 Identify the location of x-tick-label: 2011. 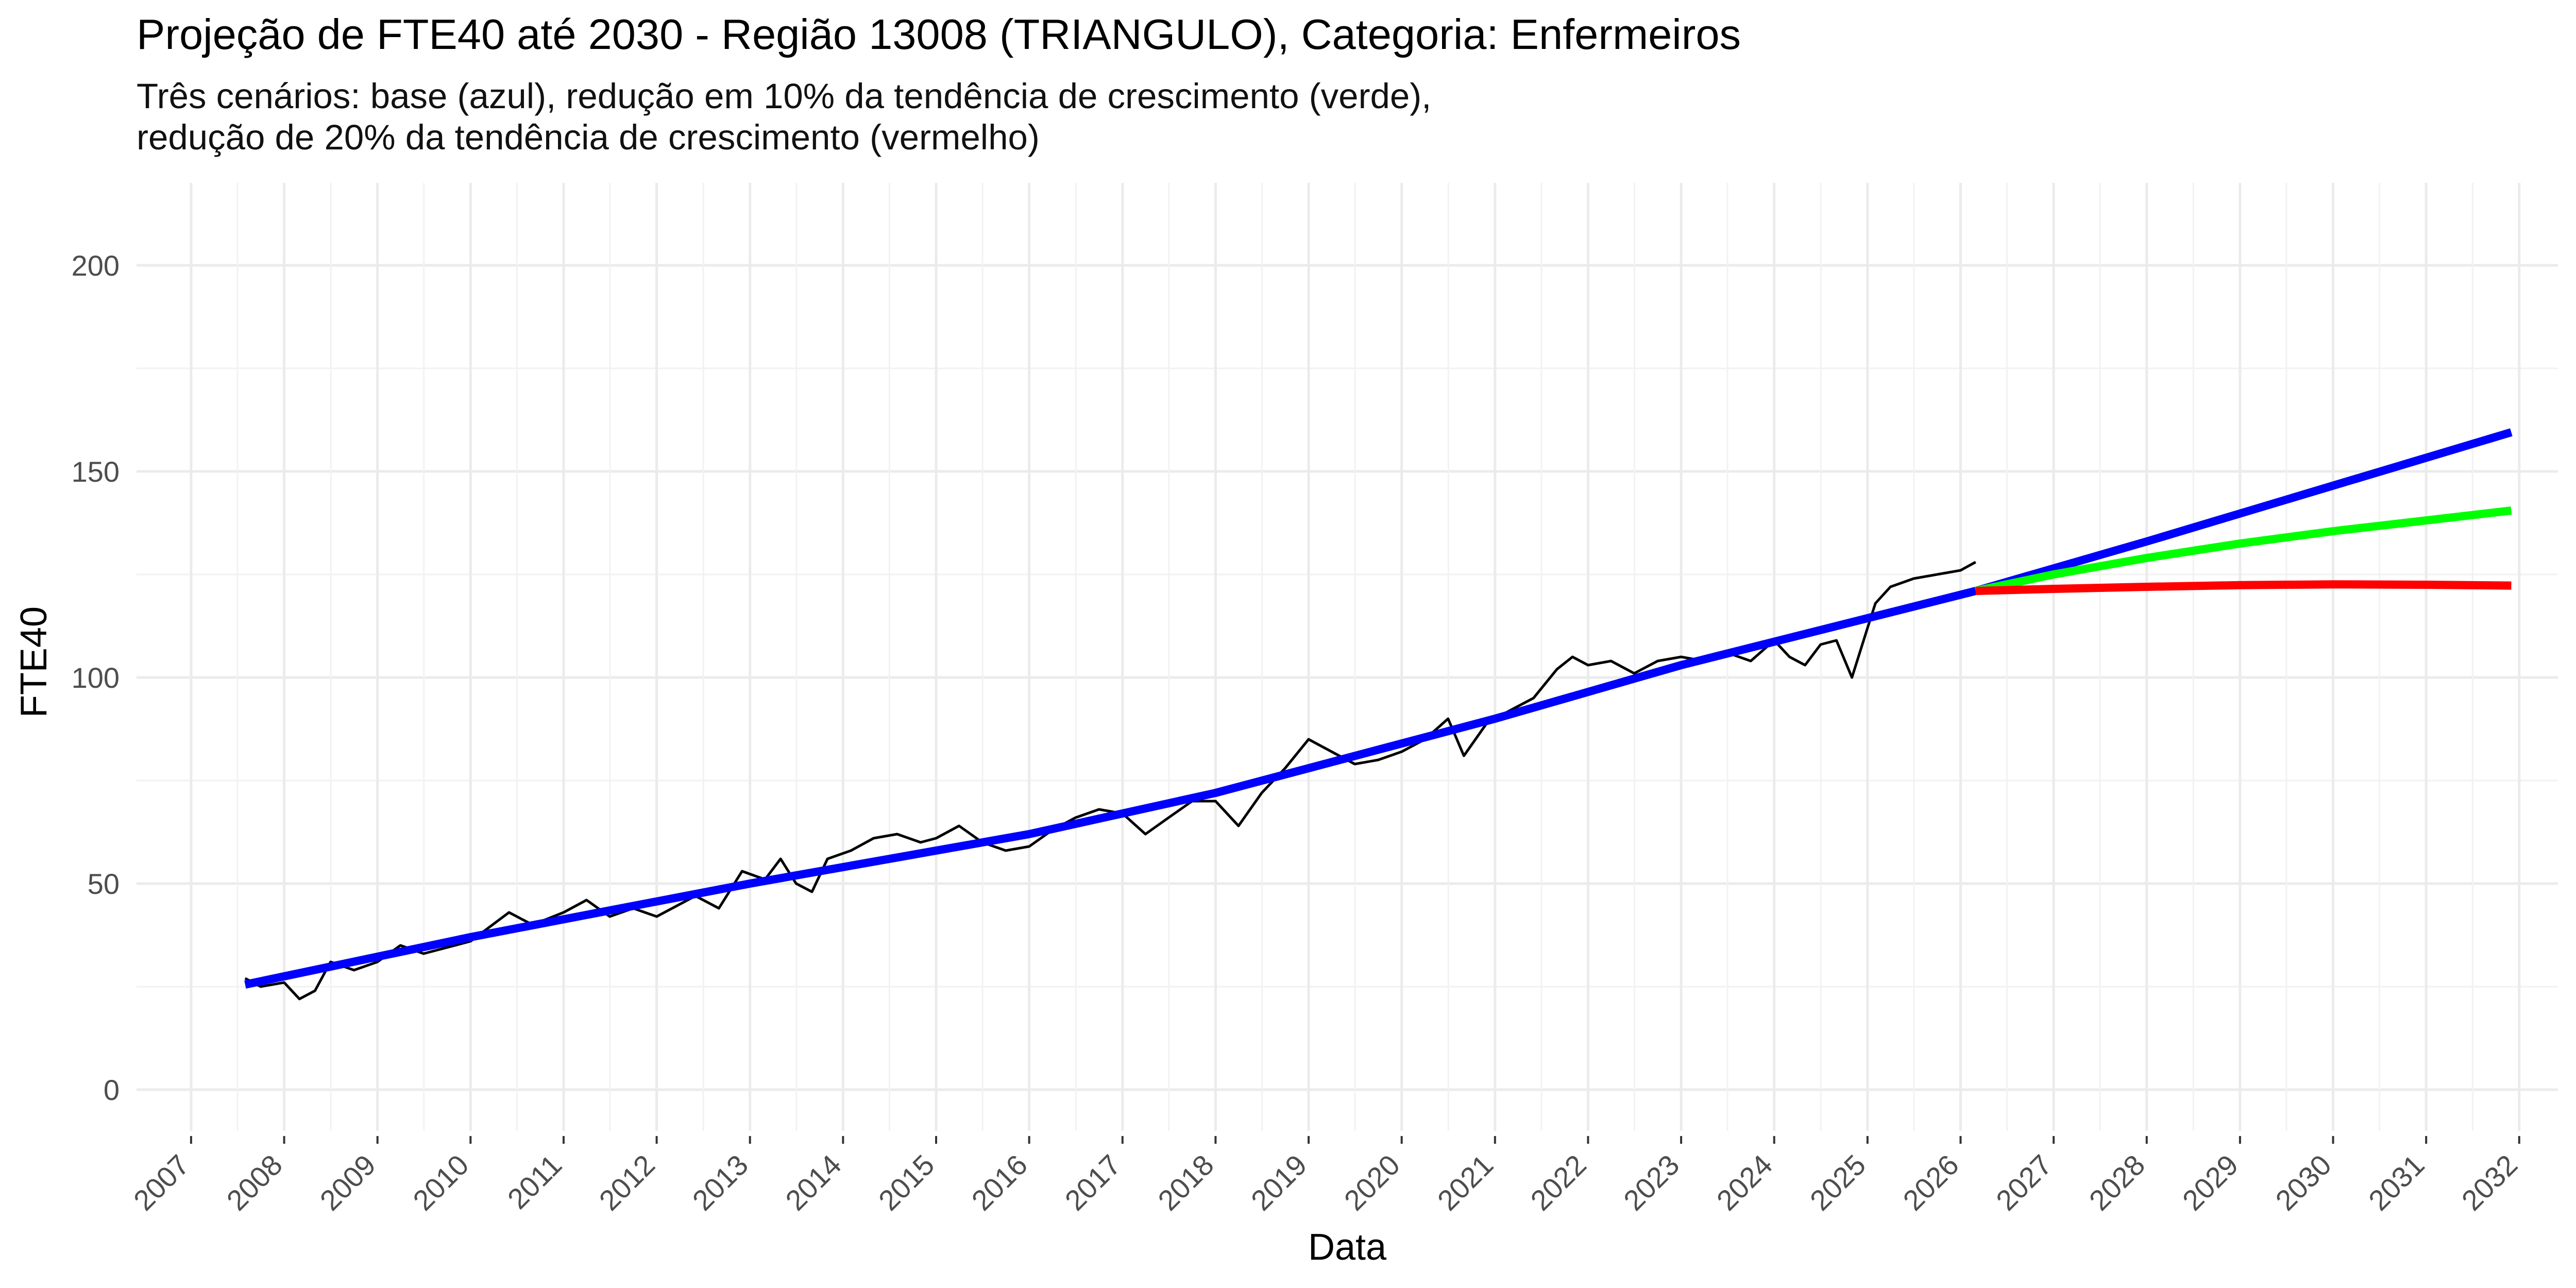
(534, 1181).